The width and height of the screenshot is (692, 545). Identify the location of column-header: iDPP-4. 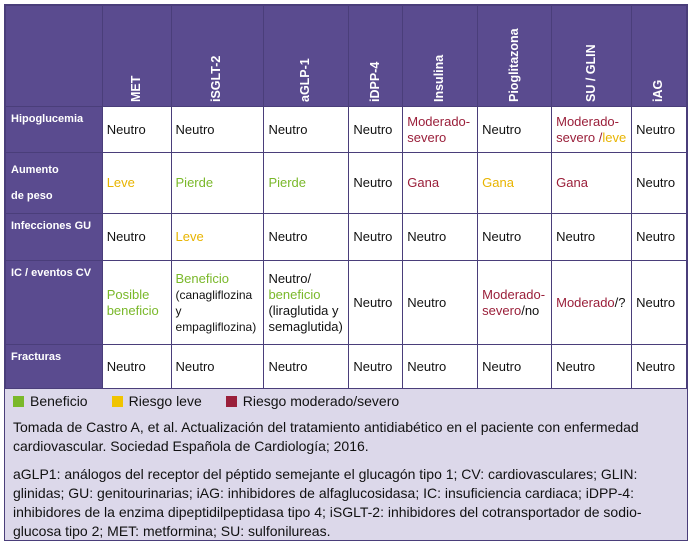
(376, 56).